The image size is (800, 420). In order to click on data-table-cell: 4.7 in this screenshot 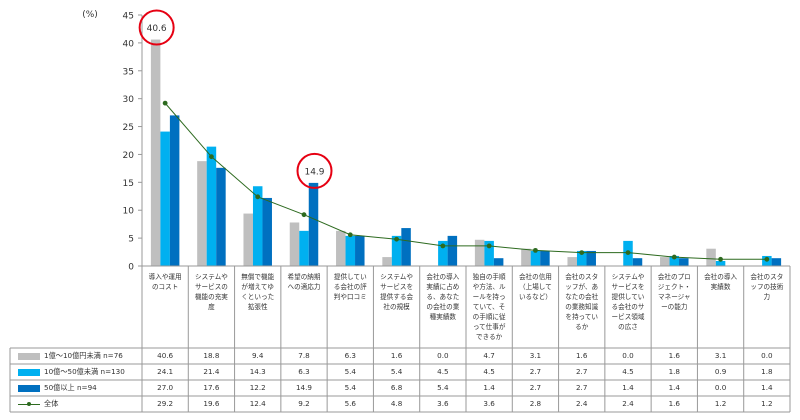, I will do `click(489, 355)`.